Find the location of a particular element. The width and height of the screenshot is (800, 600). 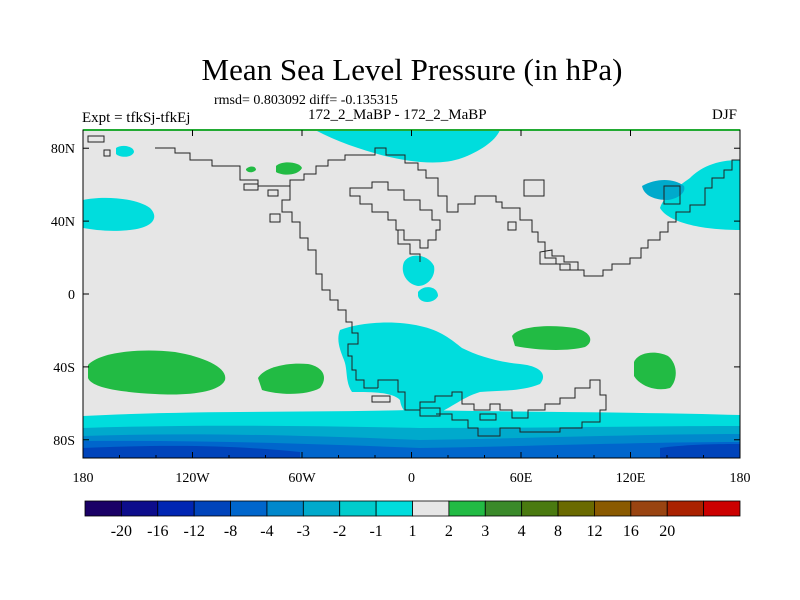

y-tick-label: 40S is located at coordinates (64, 368).